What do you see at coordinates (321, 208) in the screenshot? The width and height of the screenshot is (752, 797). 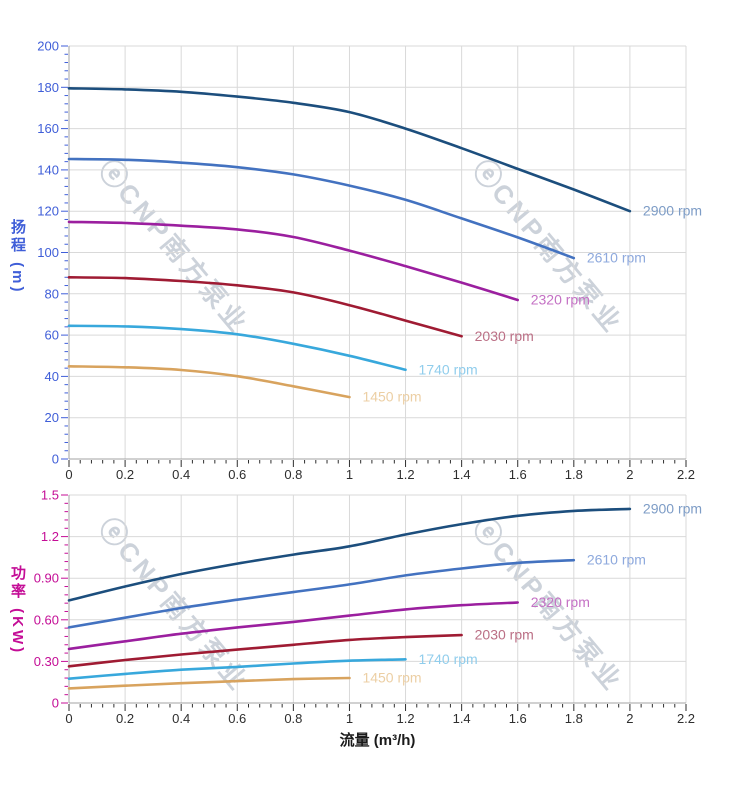 I see `curve-head-2610-rpm` at bounding box center [321, 208].